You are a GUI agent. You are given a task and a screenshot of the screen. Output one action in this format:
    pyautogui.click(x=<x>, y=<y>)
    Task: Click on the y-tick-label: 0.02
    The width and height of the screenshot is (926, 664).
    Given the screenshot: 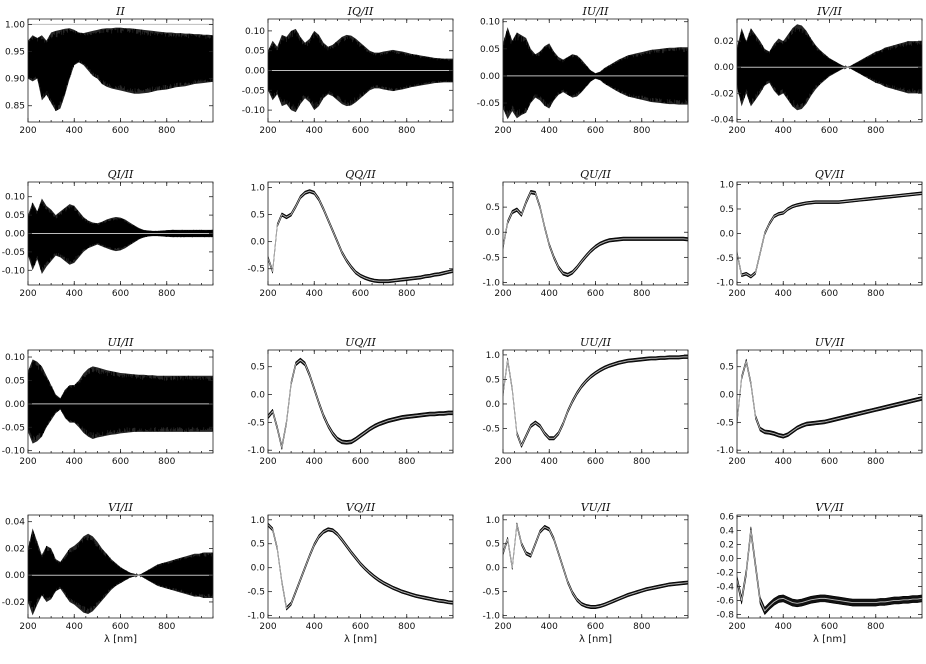 What is the action you would take?
    pyautogui.click(x=15, y=549)
    